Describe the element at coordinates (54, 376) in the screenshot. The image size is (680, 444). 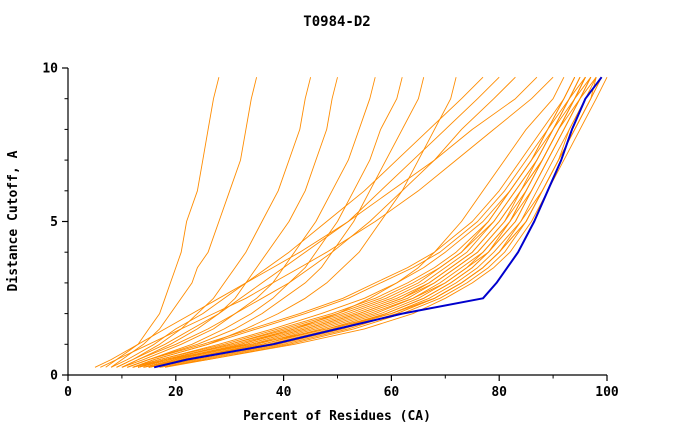
I see `y-tick-label: 0` at that location.